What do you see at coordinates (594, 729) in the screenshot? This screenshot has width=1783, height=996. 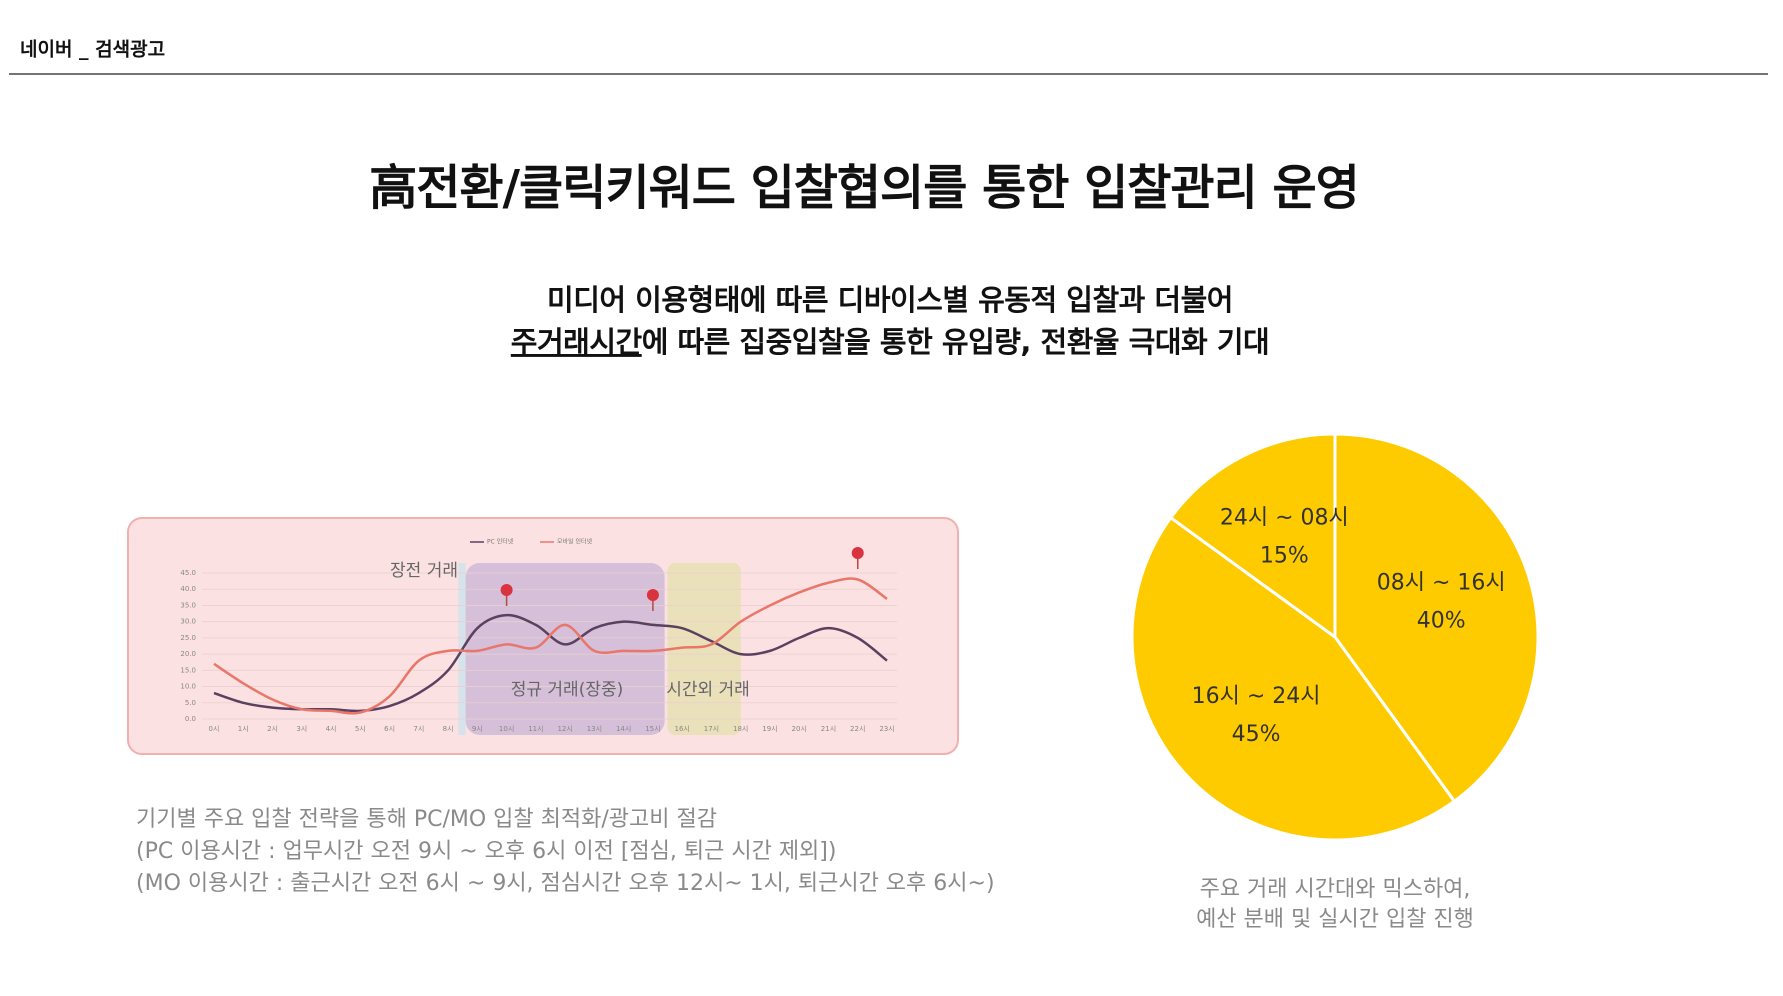 I see `x-tick-label: 13시` at bounding box center [594, 729].